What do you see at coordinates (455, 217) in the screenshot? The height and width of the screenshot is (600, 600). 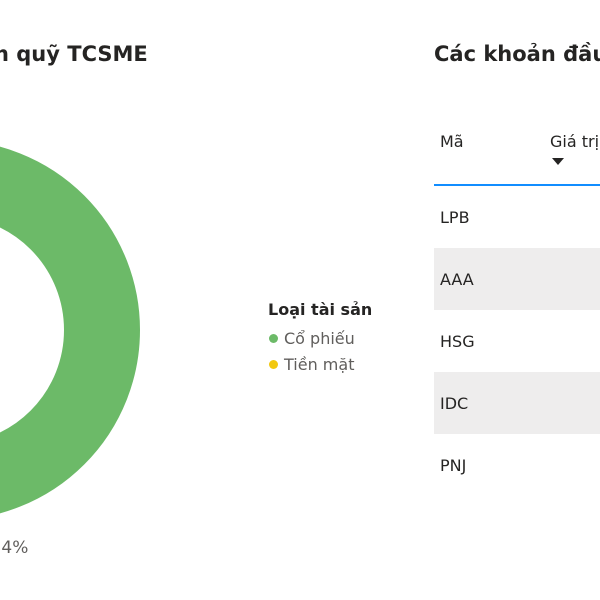 I see `cell-code: LPB` at bounding box center [455, 217].